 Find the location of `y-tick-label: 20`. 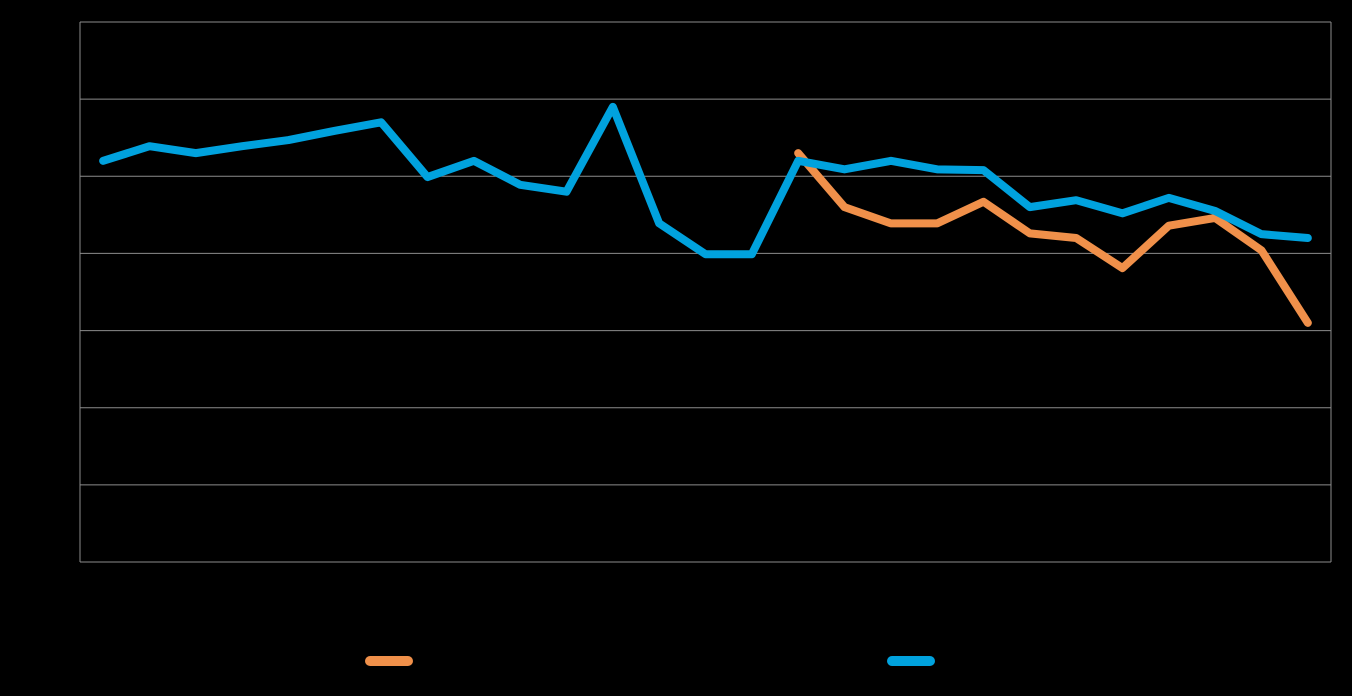

y-tick-label: 20 is located at coordinates (62, 406).